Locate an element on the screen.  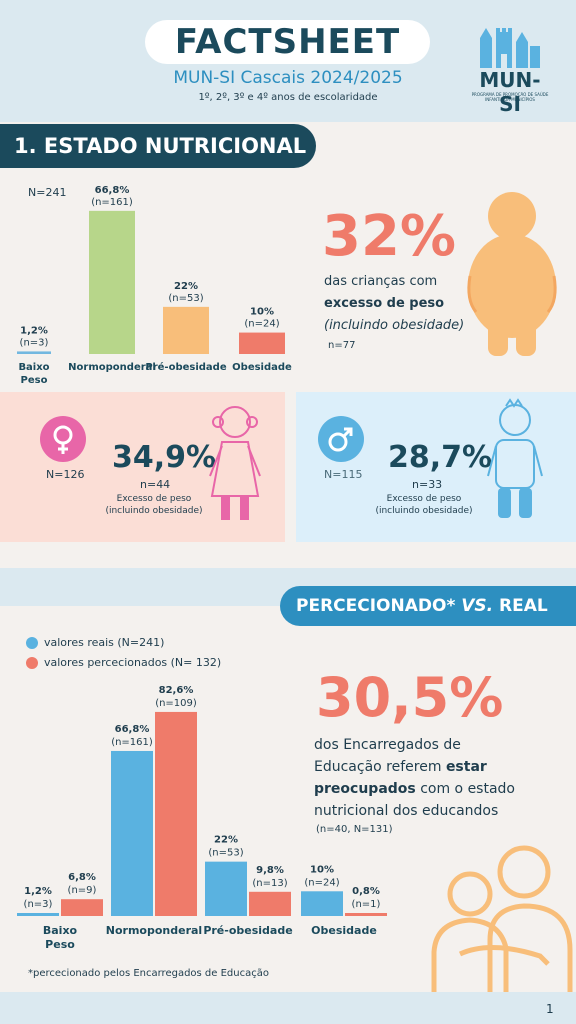
castle-logo-icon is located at coordinates (510, 48).